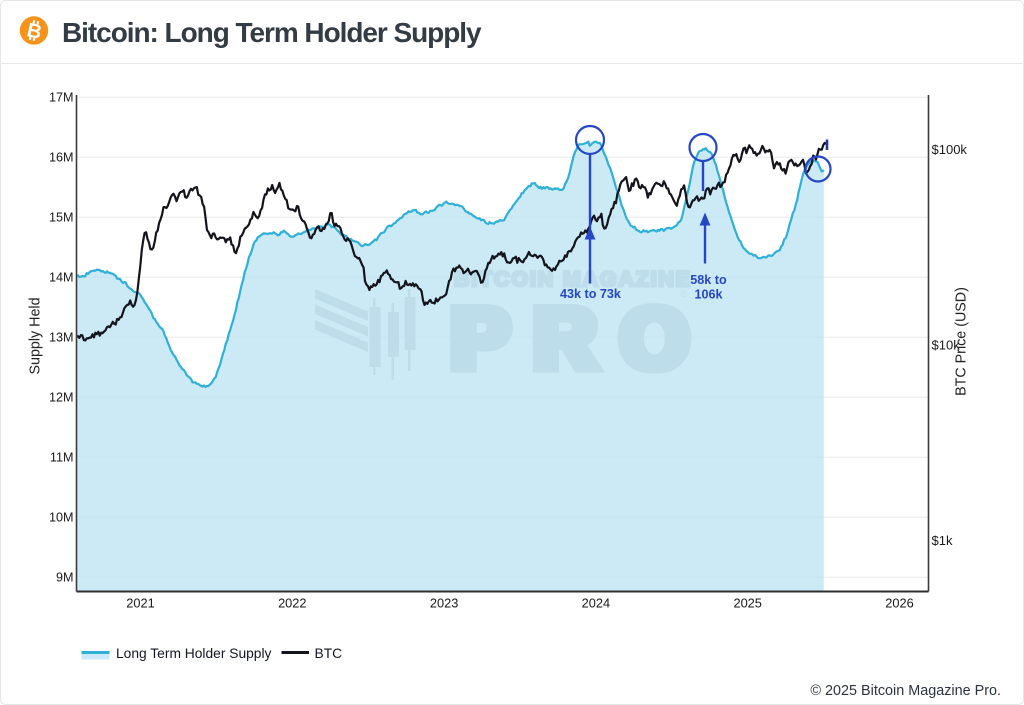  What do you see at coordinates (65, 577) in the screenshot?
I see `svg-text: 9M` at bounding box center [65, 577].